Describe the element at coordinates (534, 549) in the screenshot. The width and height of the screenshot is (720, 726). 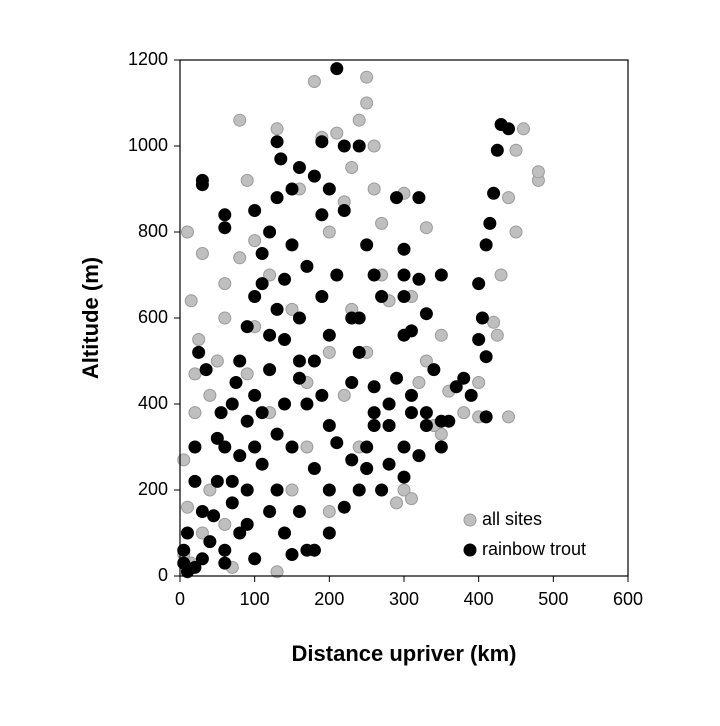
I see `legend-label: rainbow trout` at that location.